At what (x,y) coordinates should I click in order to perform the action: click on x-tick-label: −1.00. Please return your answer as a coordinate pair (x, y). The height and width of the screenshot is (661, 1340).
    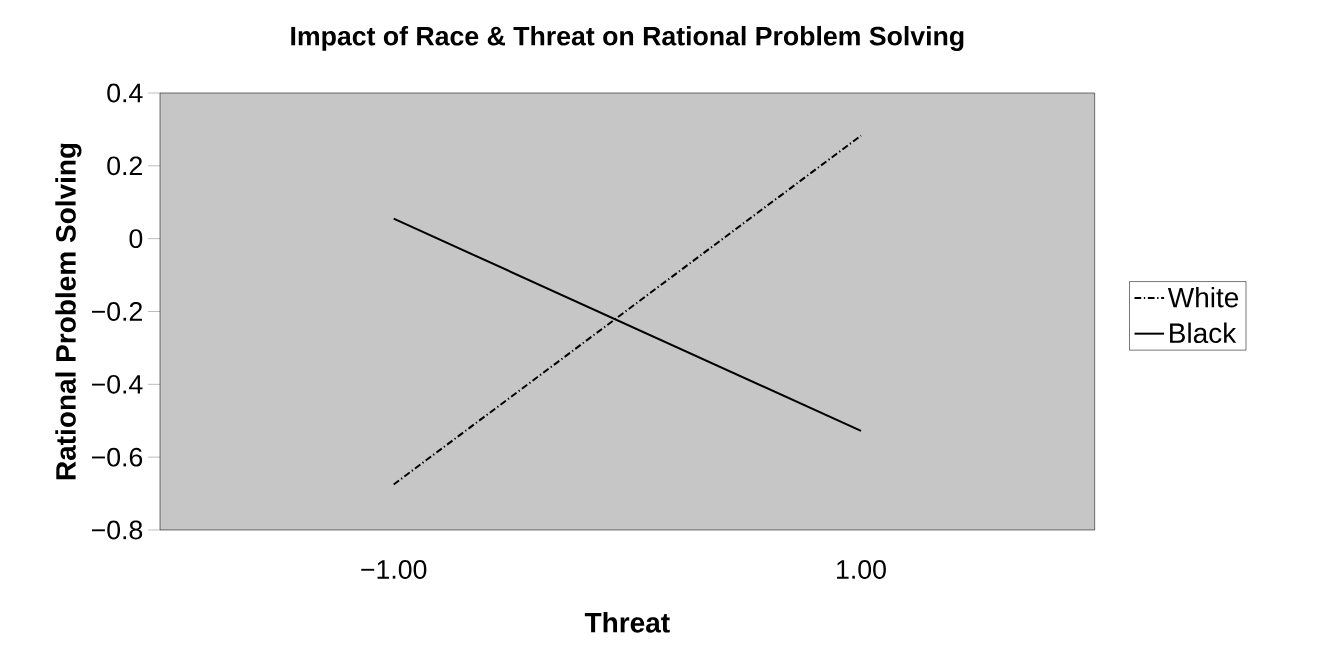
    Looking at the image, I should click on (394, 569).